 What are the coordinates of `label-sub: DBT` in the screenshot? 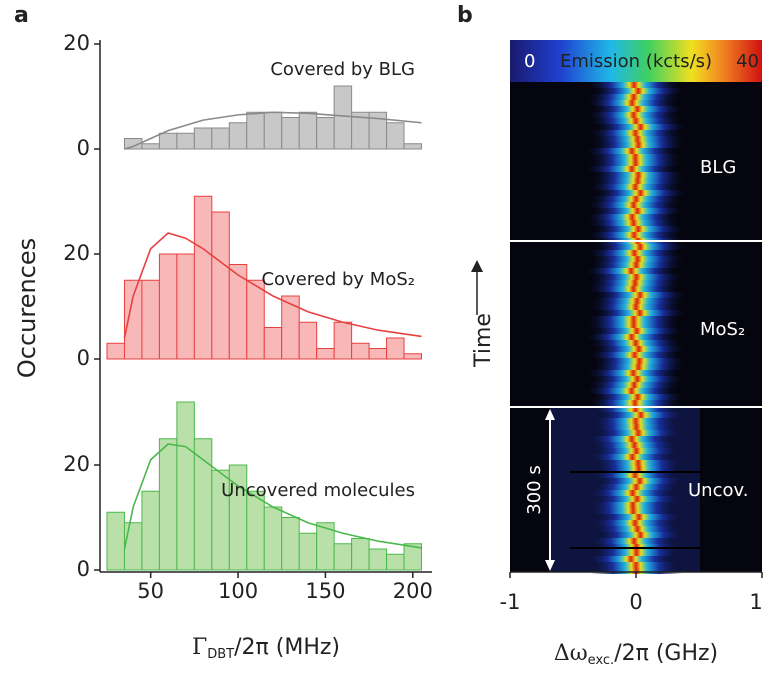 It's located at (220, 654).